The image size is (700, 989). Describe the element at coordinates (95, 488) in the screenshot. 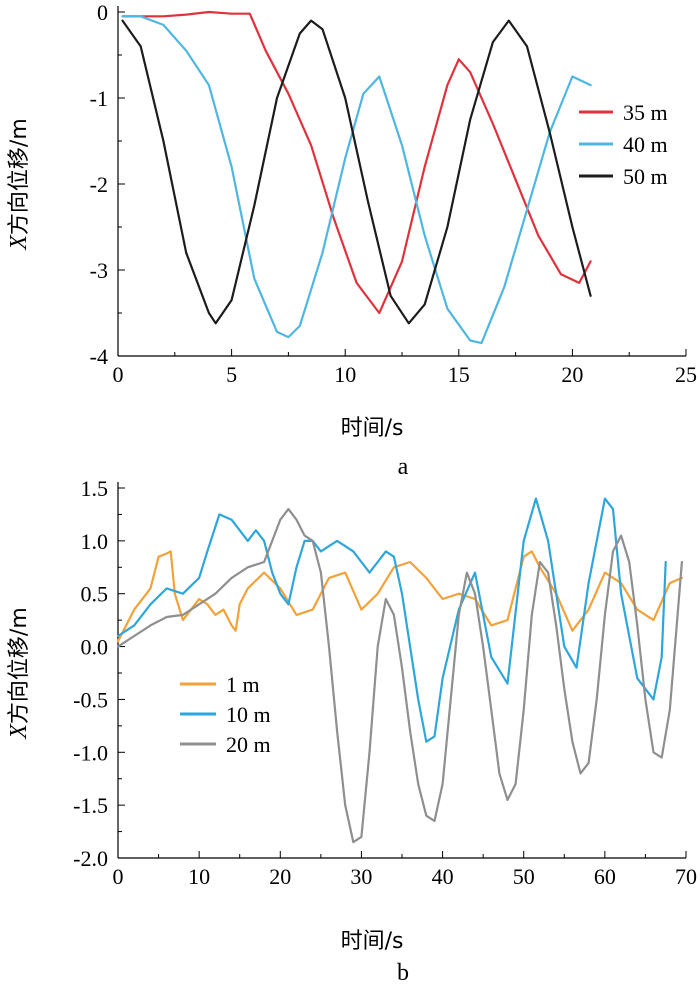

I see `y-tick-label: 1.5` at that location.